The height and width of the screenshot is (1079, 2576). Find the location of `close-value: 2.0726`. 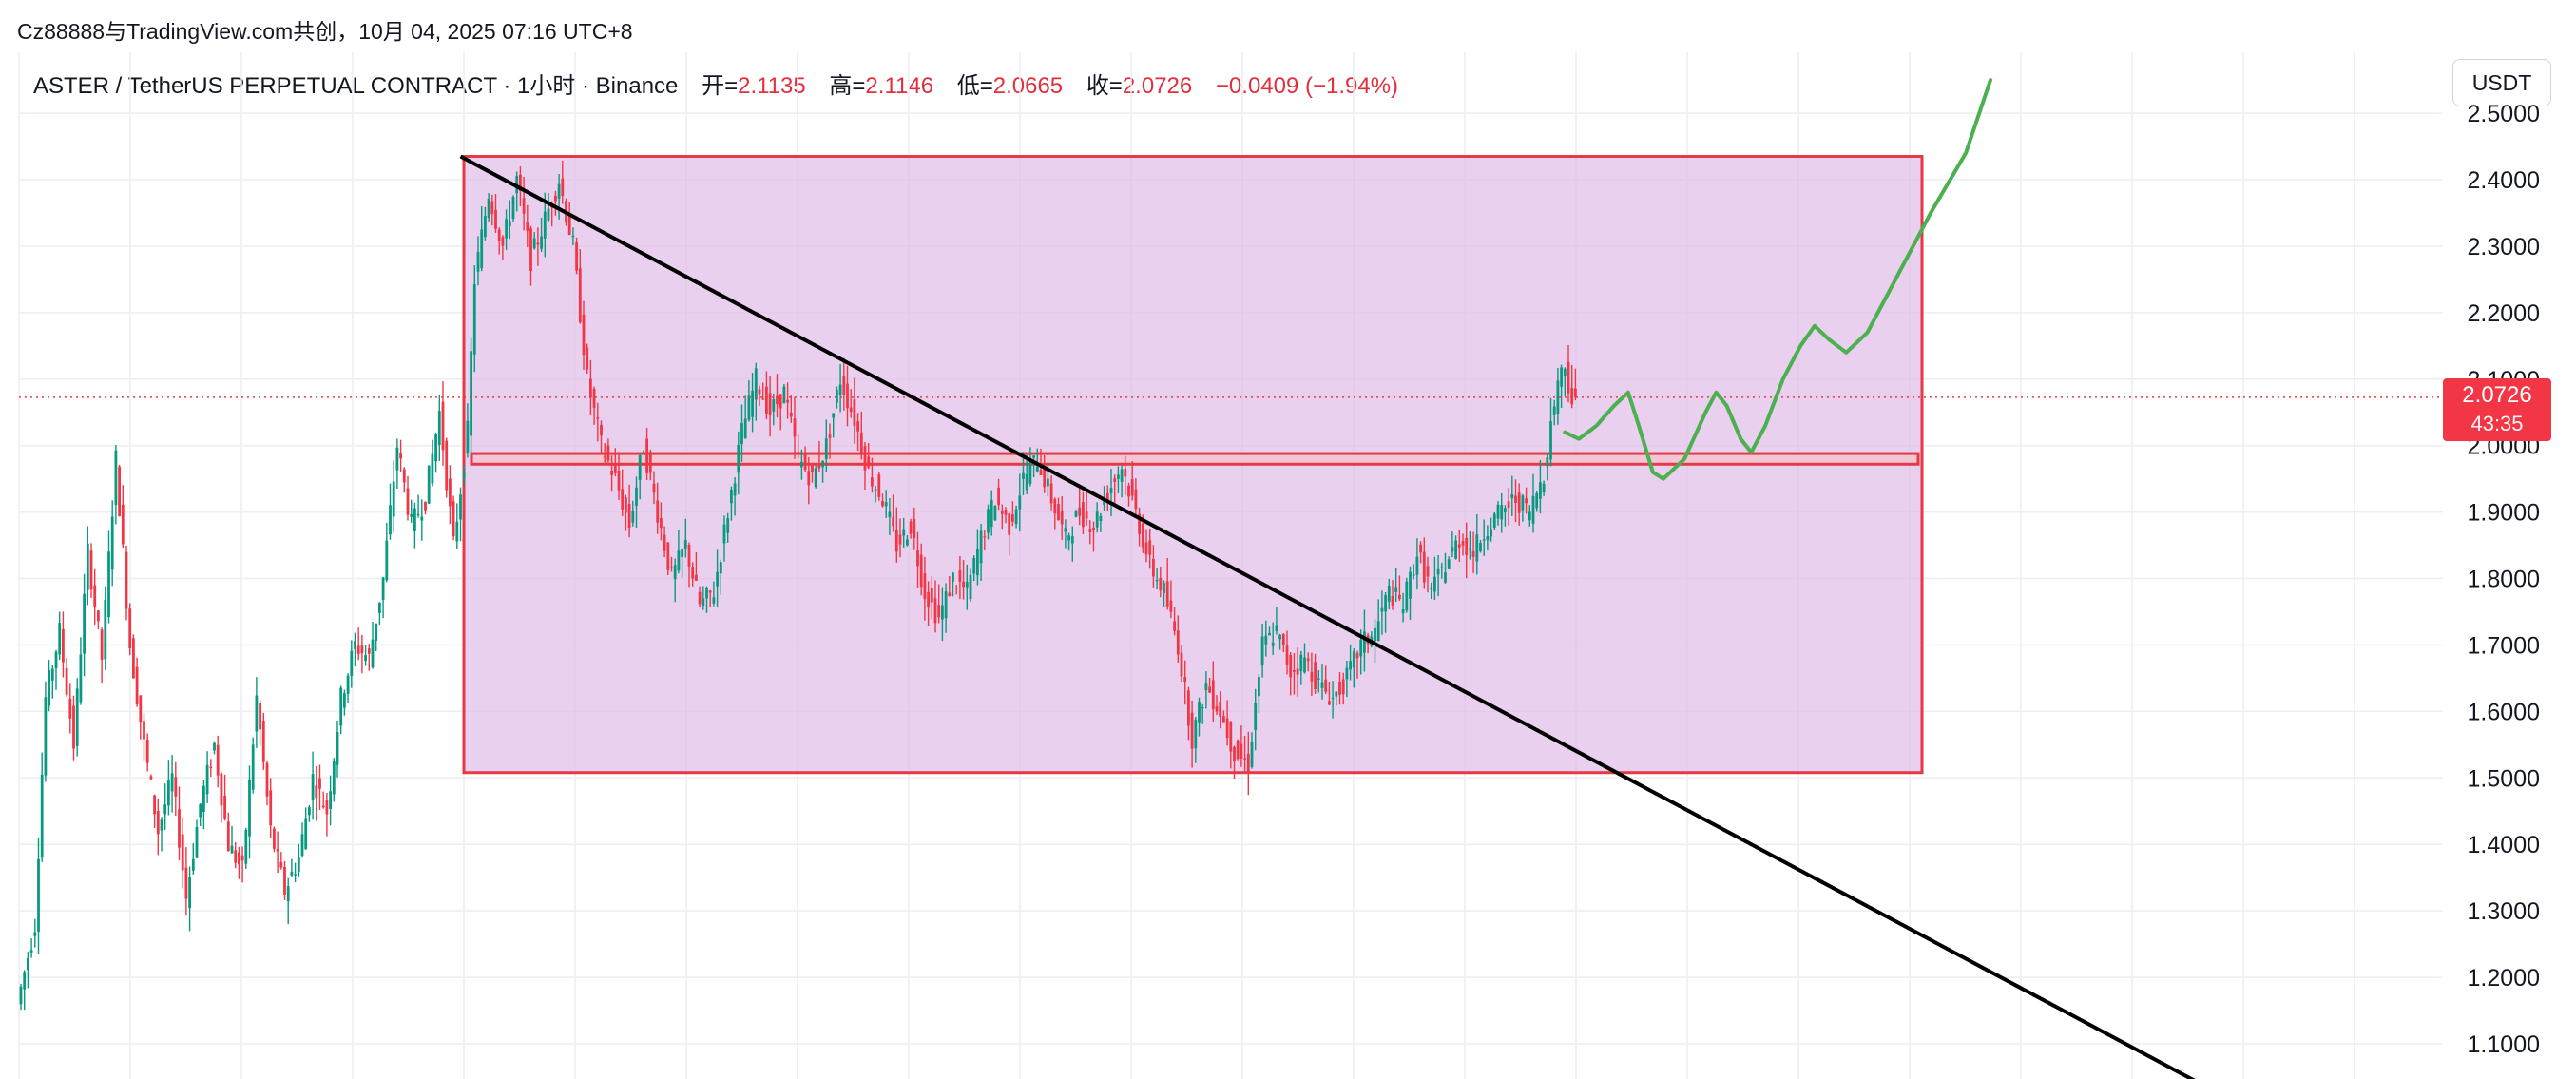

close-value: 2.0726 is located at coordinates (1158, 86).